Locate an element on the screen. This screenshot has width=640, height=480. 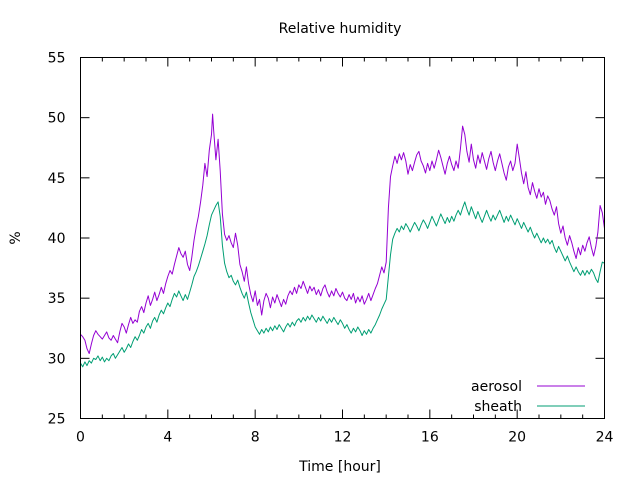
y-tick-label: 35 is located at coordinates (57, 299).